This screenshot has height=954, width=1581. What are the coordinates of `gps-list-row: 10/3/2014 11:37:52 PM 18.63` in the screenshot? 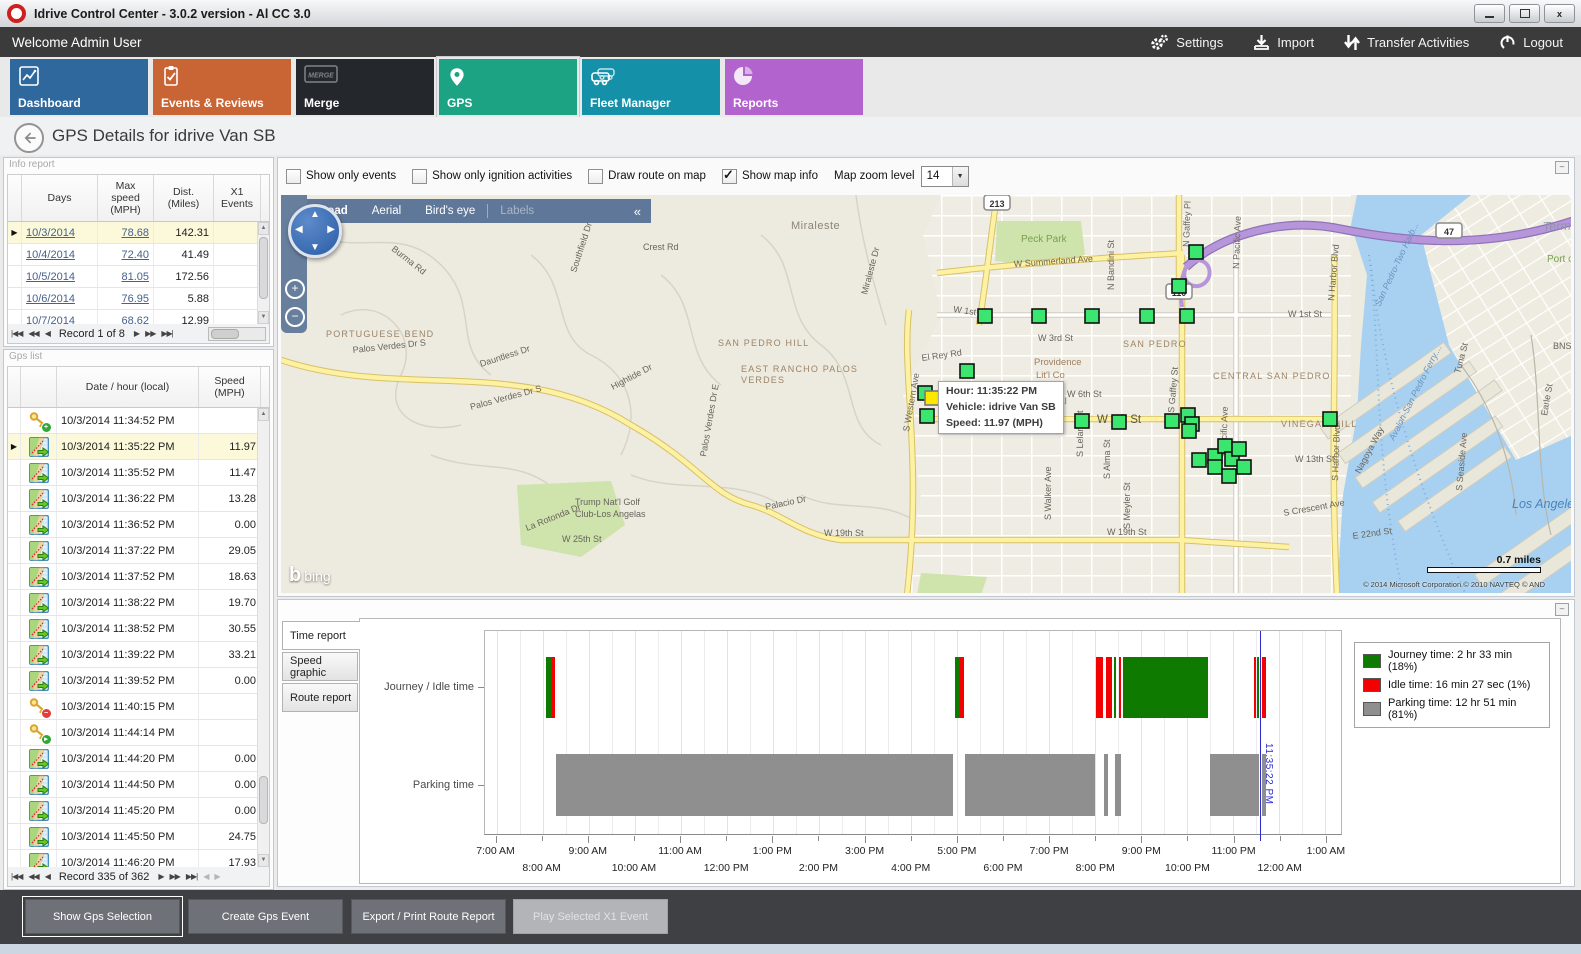 It's located at (138, 577).